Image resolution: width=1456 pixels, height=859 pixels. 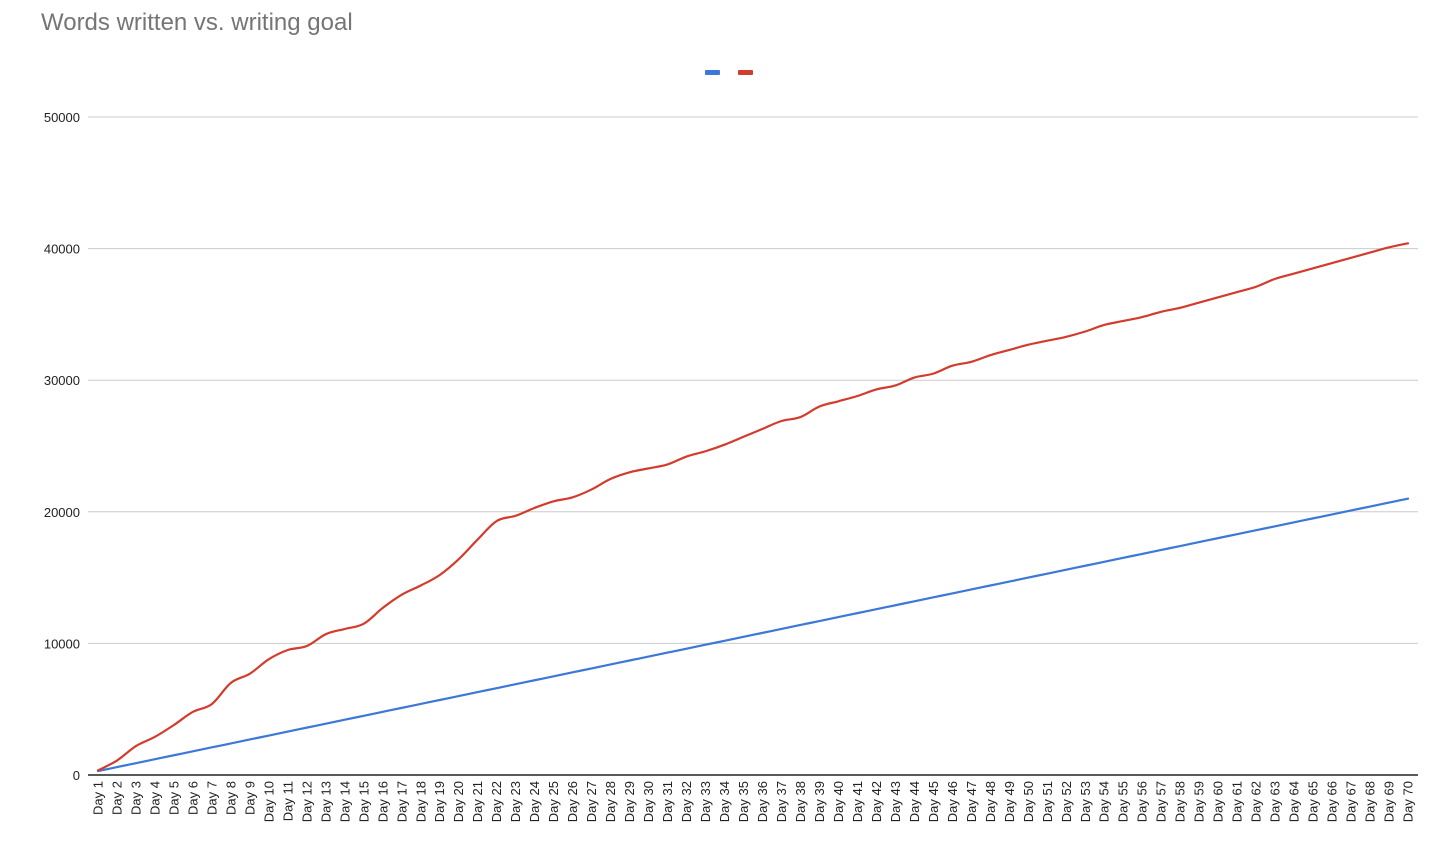 I want to click on x-tick-label: Day 5, so click(x=173, y=798).